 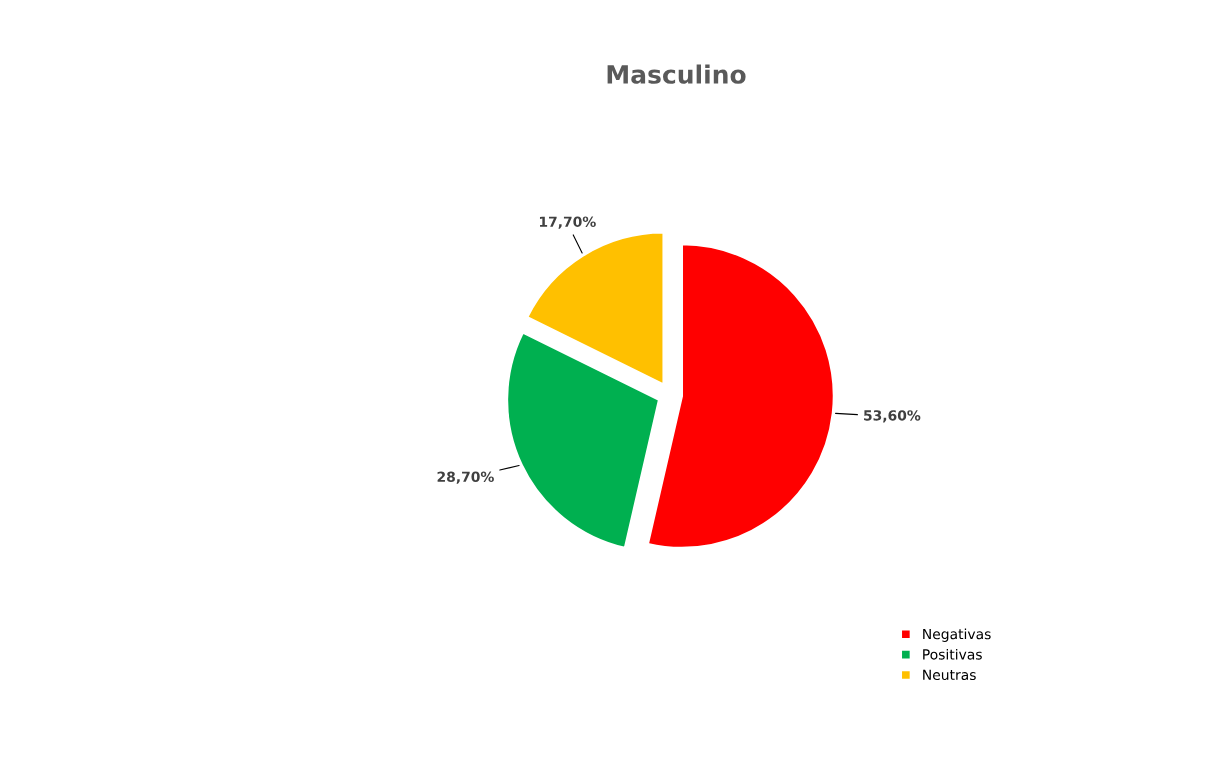 What do you see at coordinates (957, 635) in the screenshot?
I see `legend-label: Negativas` at bounding box center [957, 635].